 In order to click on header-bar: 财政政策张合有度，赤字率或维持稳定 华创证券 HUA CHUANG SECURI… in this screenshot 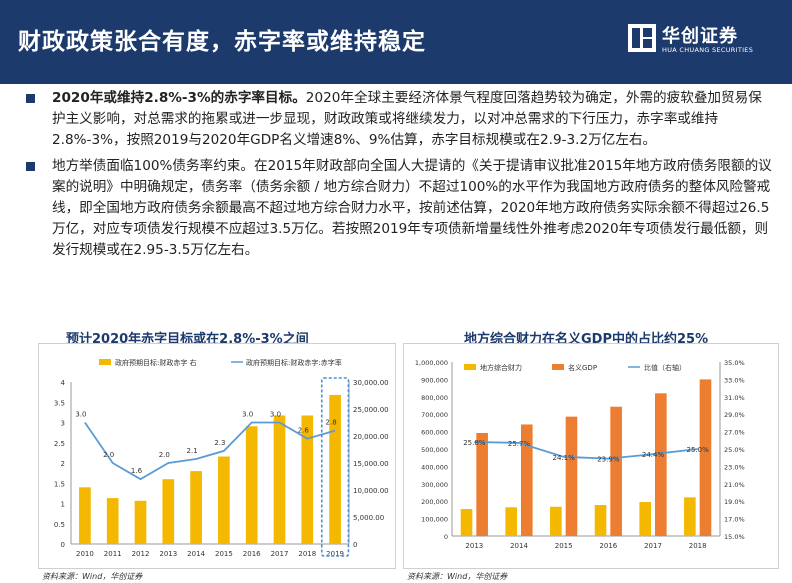, I will do `click(396, 42)`.